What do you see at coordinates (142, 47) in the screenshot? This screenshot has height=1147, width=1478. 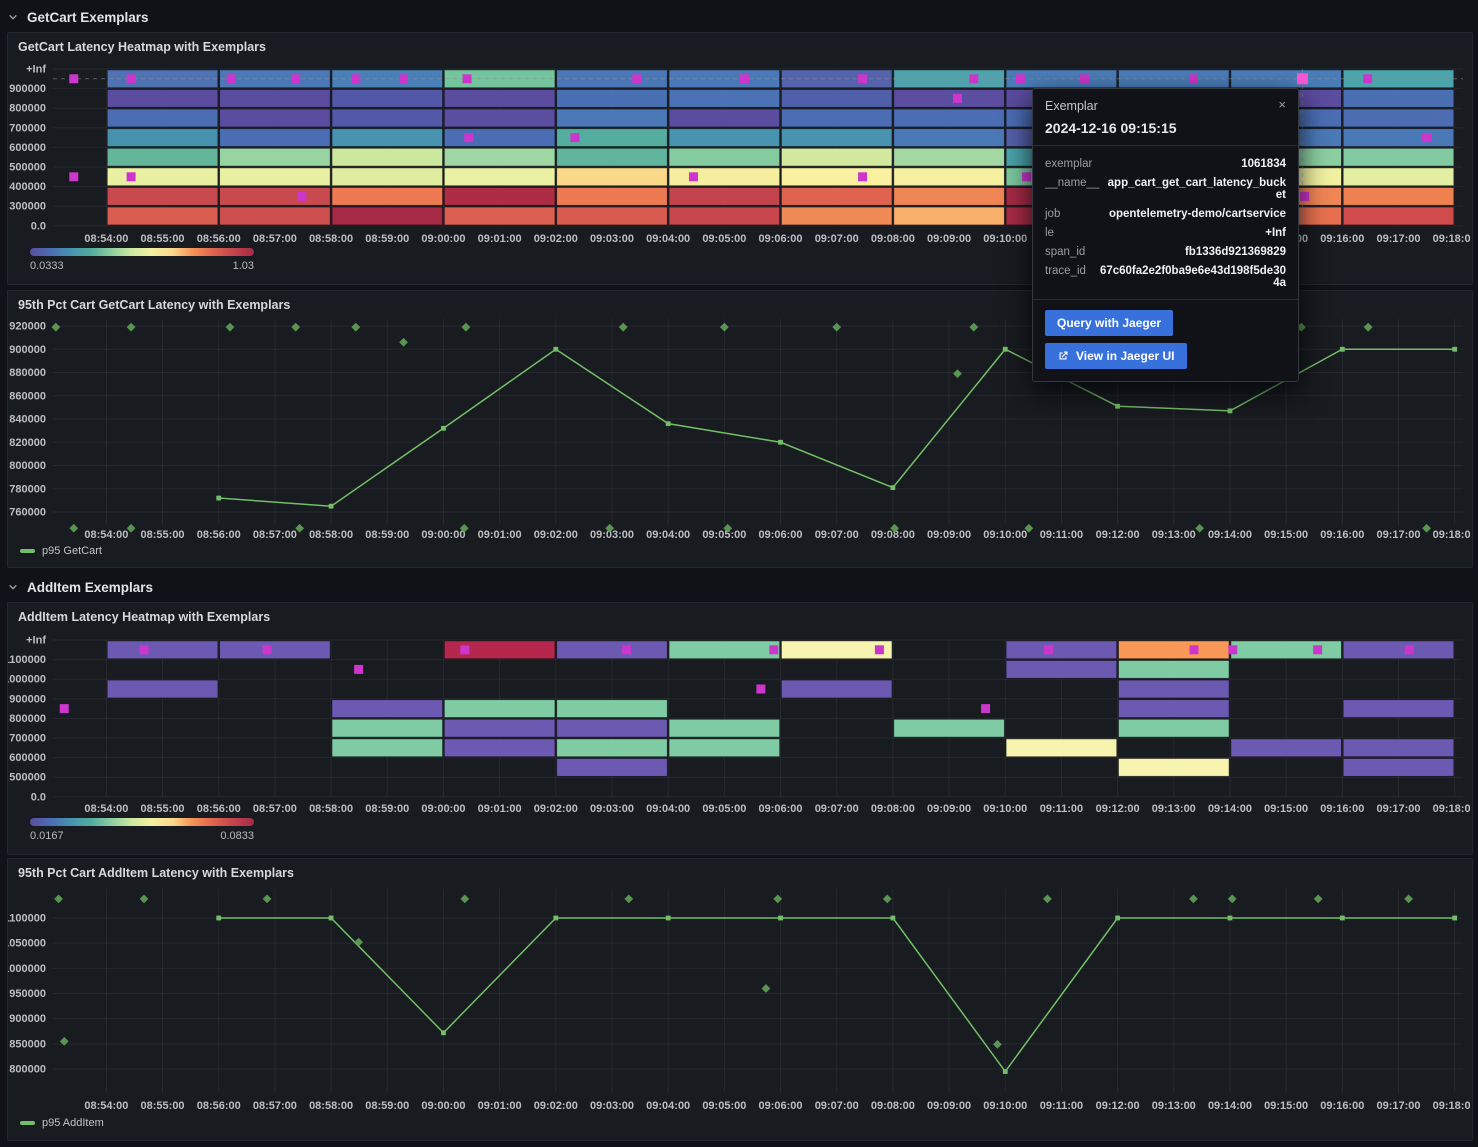 I see `panel-title-getcart-heatmap: GetCart Latency Heatmap with Exemplars` at bounding box center [142, 47].